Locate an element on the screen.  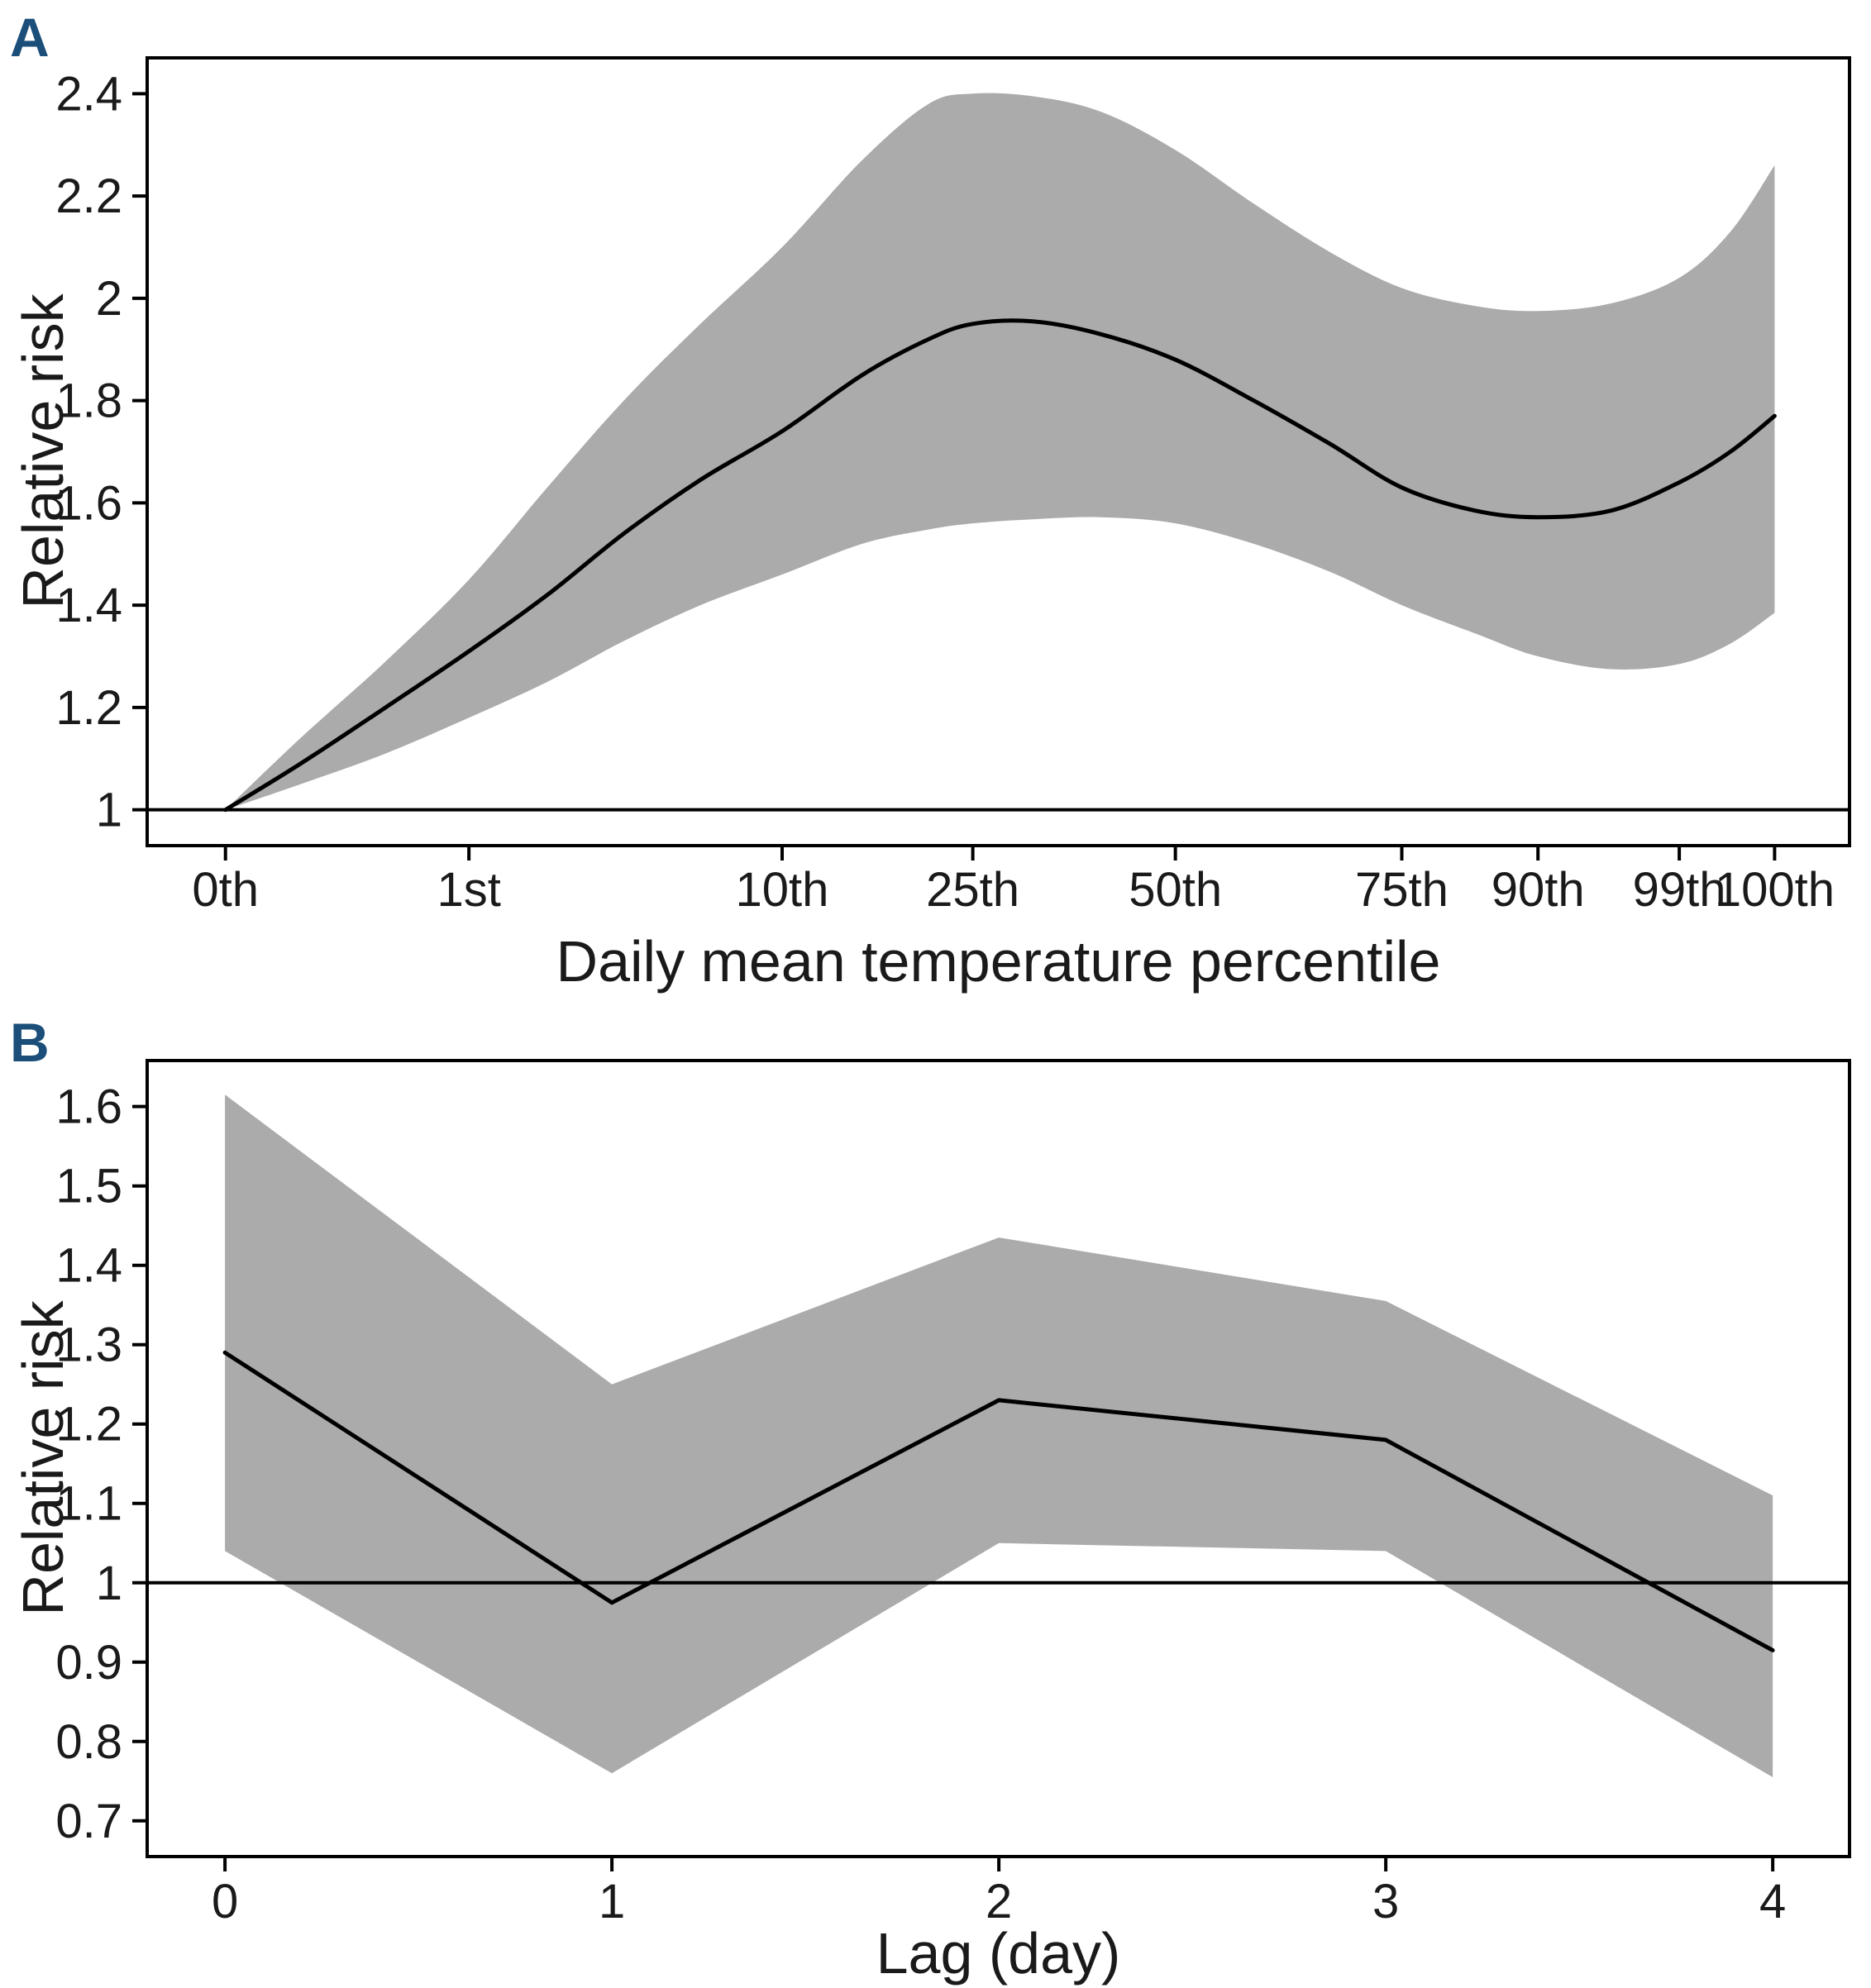
y-tick-label-A: 2.2 is located at coordinates (88, 196).